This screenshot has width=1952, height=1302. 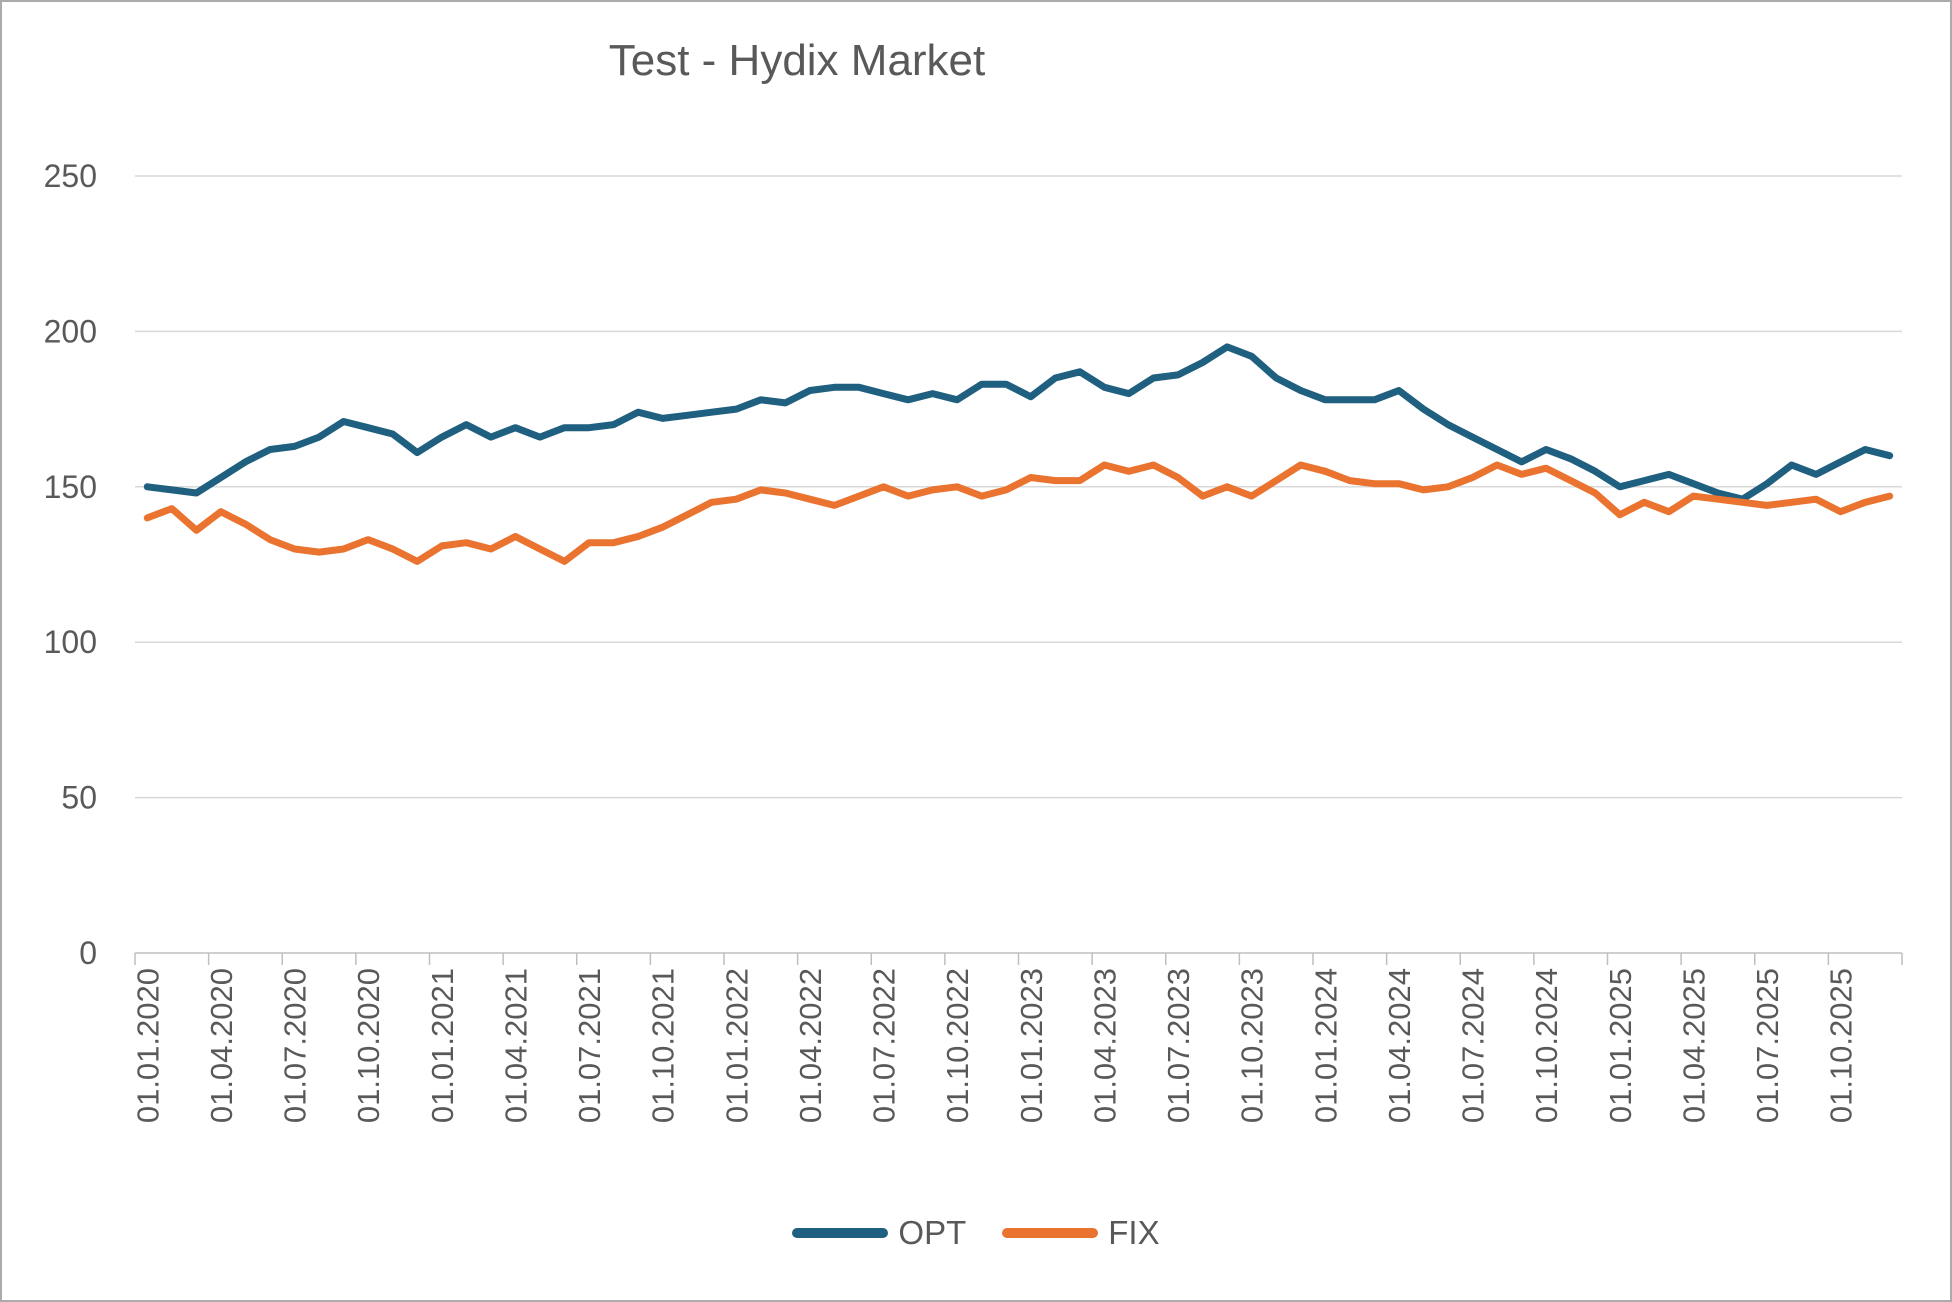 What do you see at coordinates (1399, 1045) in the screenshot?
I see `x-axis-label: 01.04.2024` at bounding box center [1399, 1045].